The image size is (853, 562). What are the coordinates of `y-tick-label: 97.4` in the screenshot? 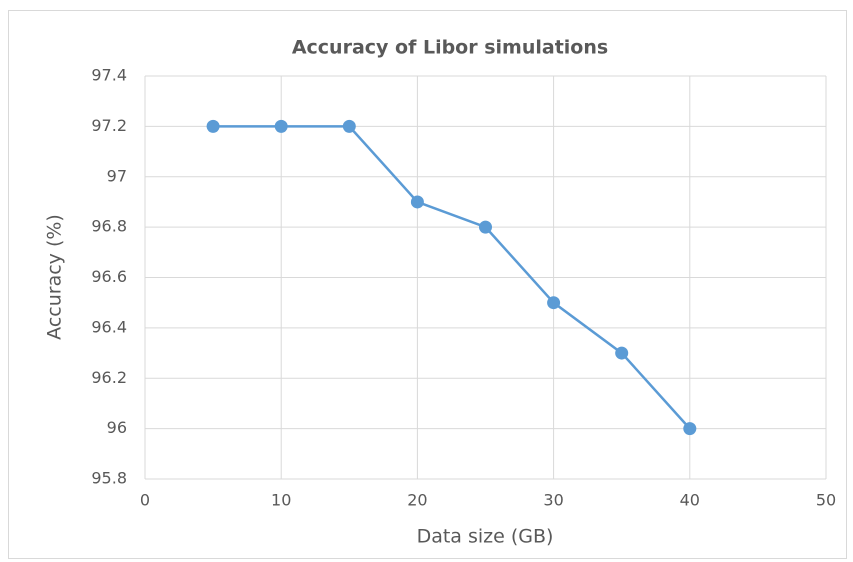 It's located at (109, 75).